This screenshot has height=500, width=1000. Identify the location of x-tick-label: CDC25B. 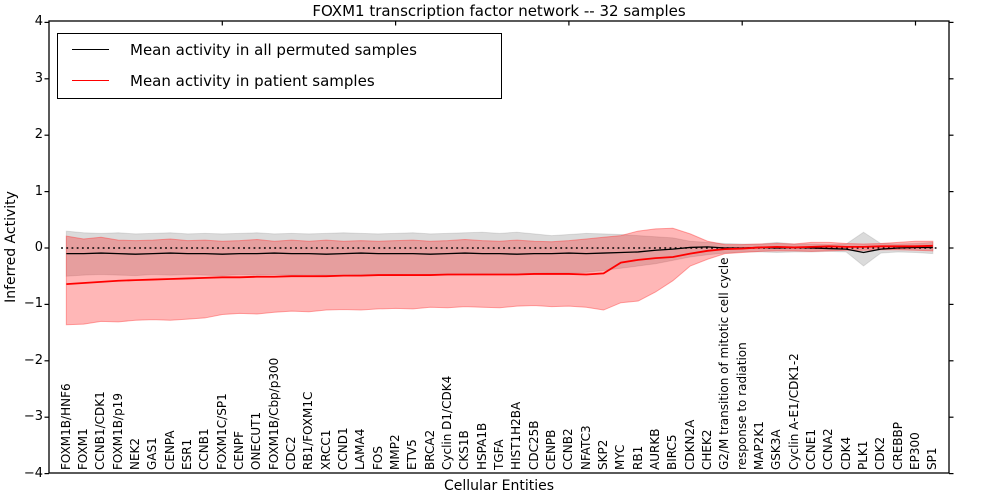
(533, 445).